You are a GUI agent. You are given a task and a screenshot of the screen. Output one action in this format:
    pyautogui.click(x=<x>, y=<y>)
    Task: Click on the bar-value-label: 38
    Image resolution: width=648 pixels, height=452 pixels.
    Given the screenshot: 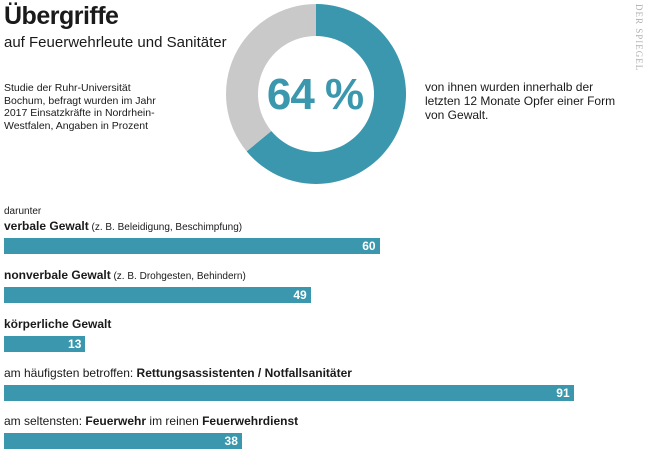 What is the action you would take?
    pyautogui.click(x=231, y=441)
    